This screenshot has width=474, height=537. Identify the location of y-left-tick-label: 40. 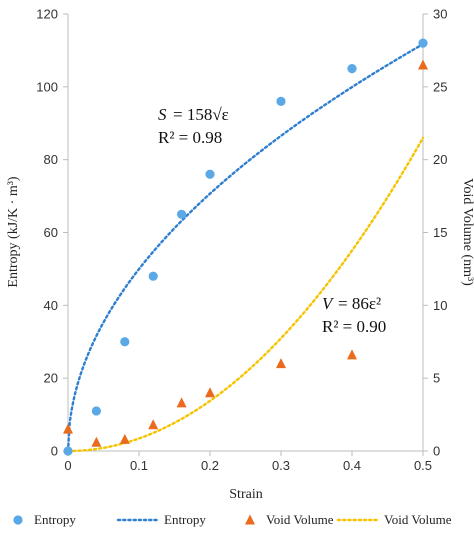
(51, 305).